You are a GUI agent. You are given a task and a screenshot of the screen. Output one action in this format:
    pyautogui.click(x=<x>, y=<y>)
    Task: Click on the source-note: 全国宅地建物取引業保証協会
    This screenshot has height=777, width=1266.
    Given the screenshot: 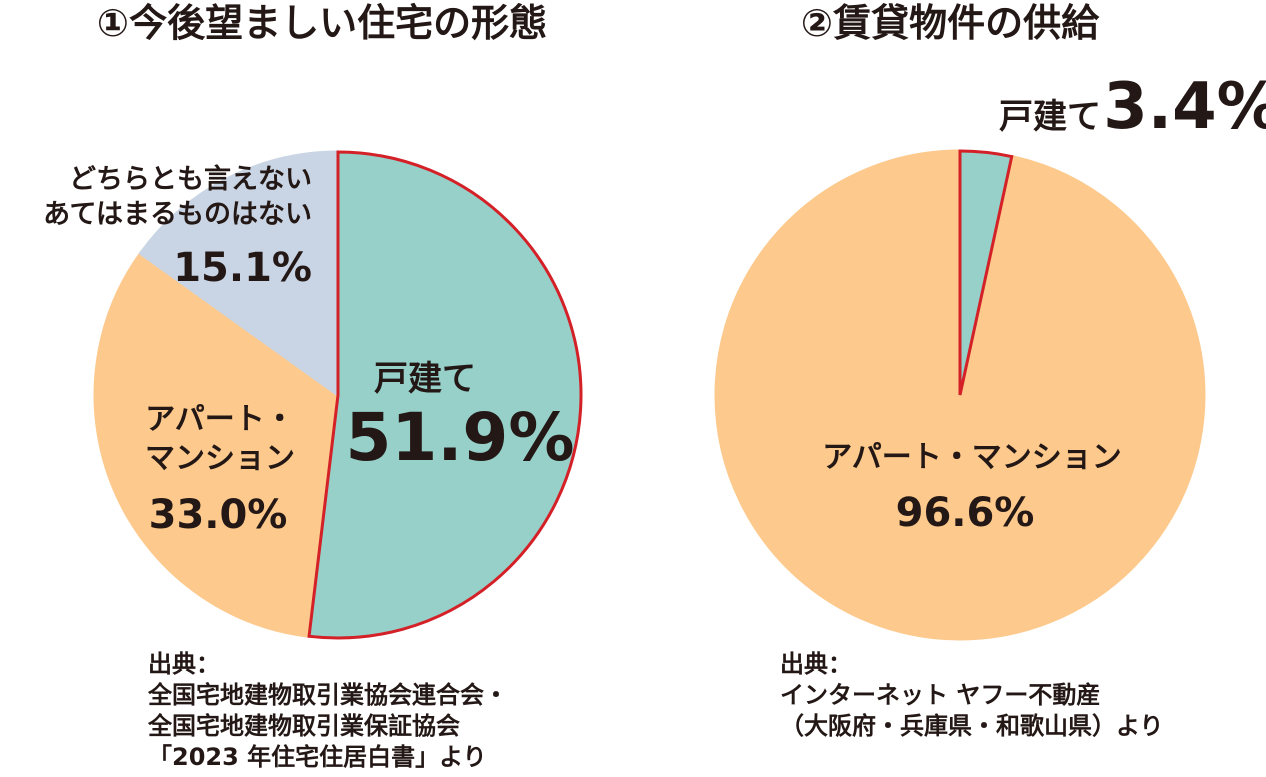 What is the action you would take?
    pyautogui.click(x=303, y=726)
    